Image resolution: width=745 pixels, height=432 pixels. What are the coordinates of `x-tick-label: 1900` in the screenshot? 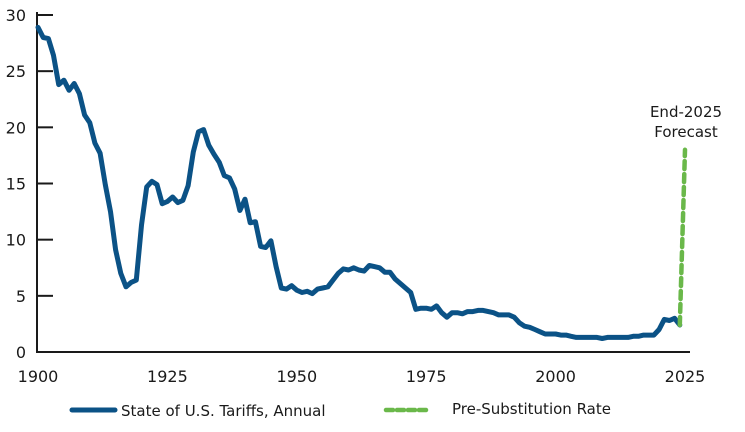 It's located at (38, 376).